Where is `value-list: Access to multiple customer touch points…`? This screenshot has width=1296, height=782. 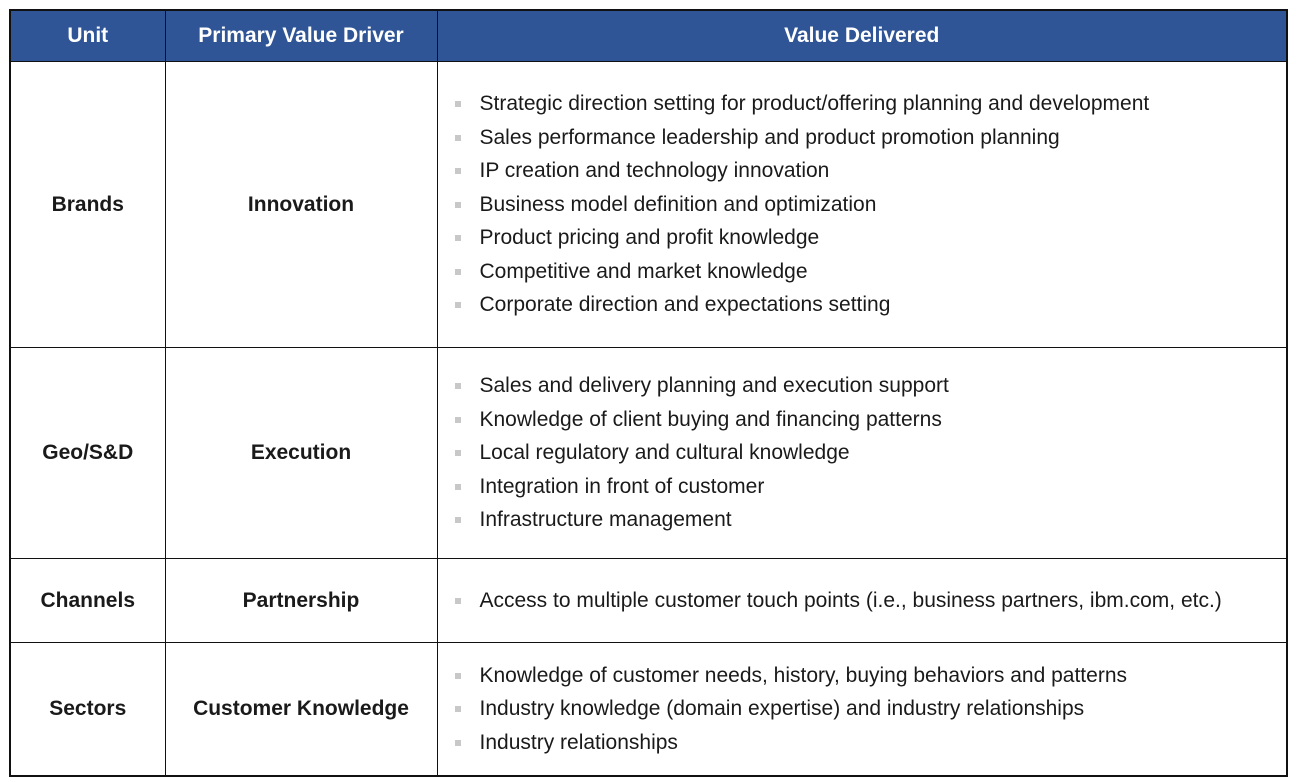 value-list: Access to multiple customer touch points… is located at coordinates (868, 601).